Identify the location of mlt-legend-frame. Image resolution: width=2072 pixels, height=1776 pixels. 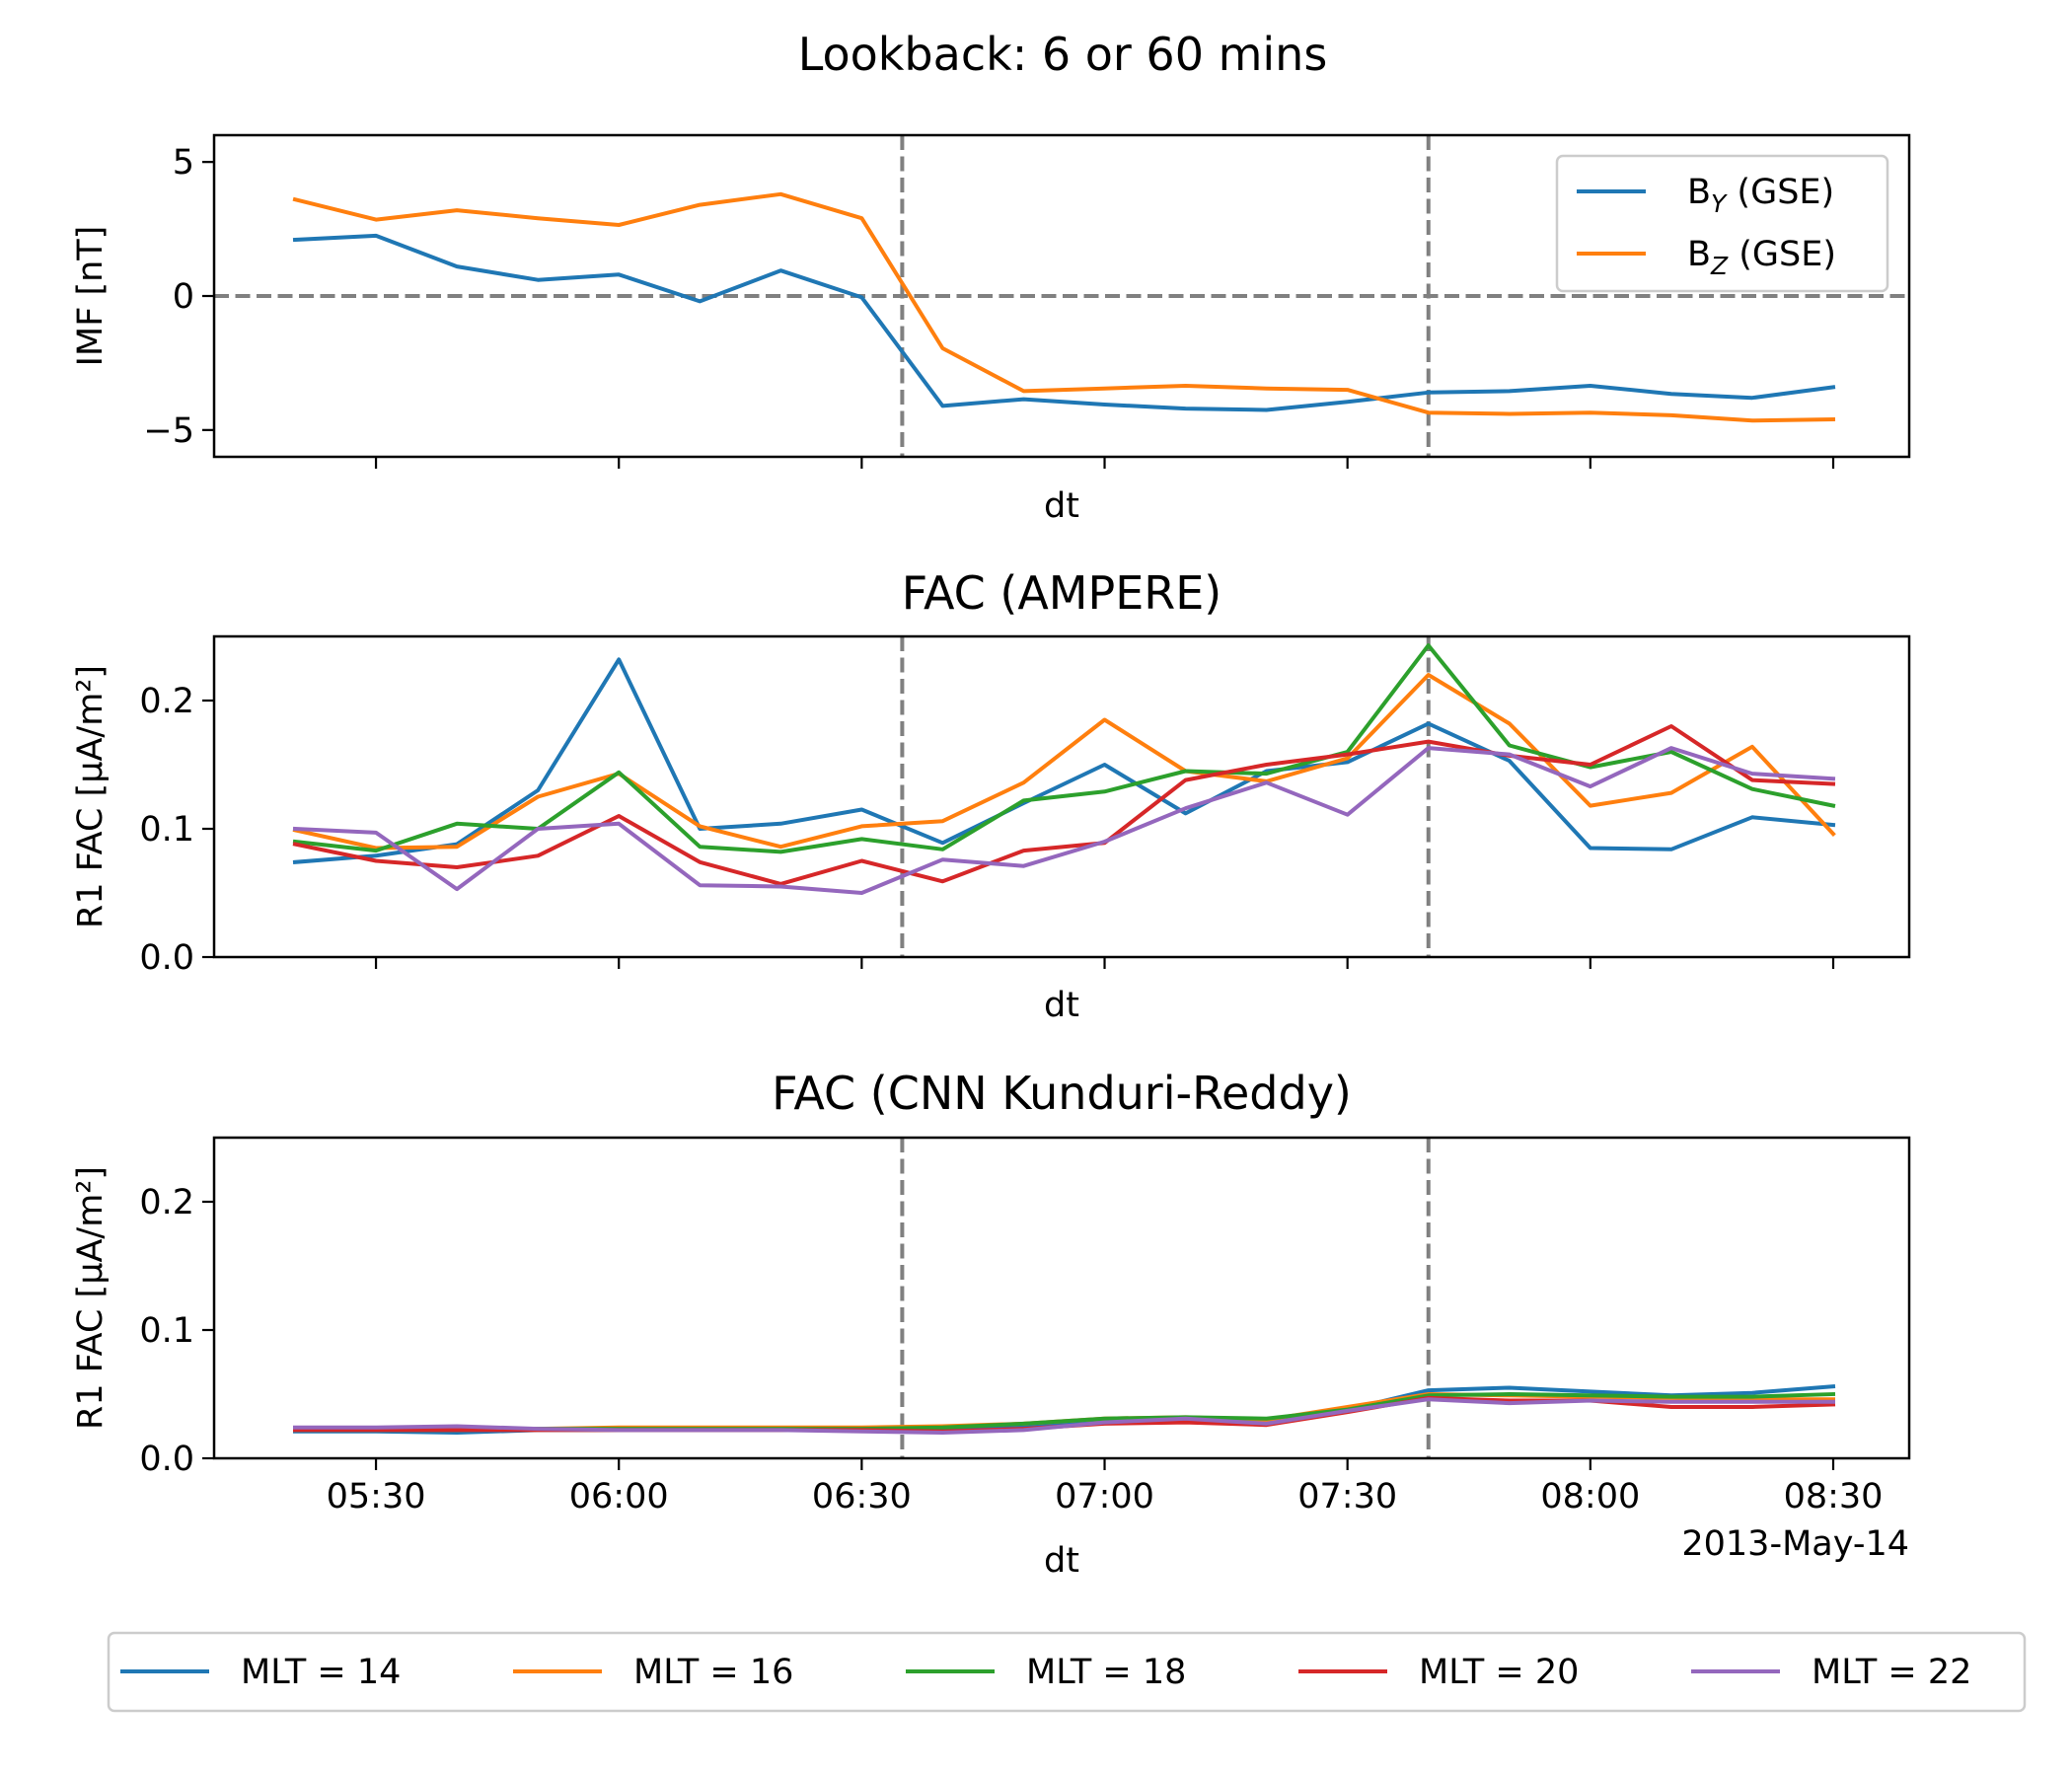
(1067, 1672).